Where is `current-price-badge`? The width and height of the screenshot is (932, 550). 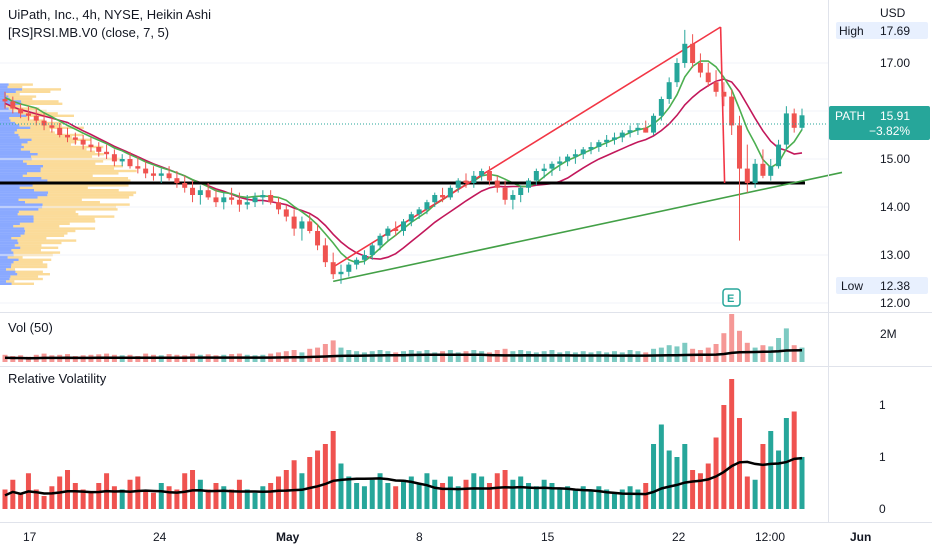
current-price-badge is located at coordinates (879, 123).